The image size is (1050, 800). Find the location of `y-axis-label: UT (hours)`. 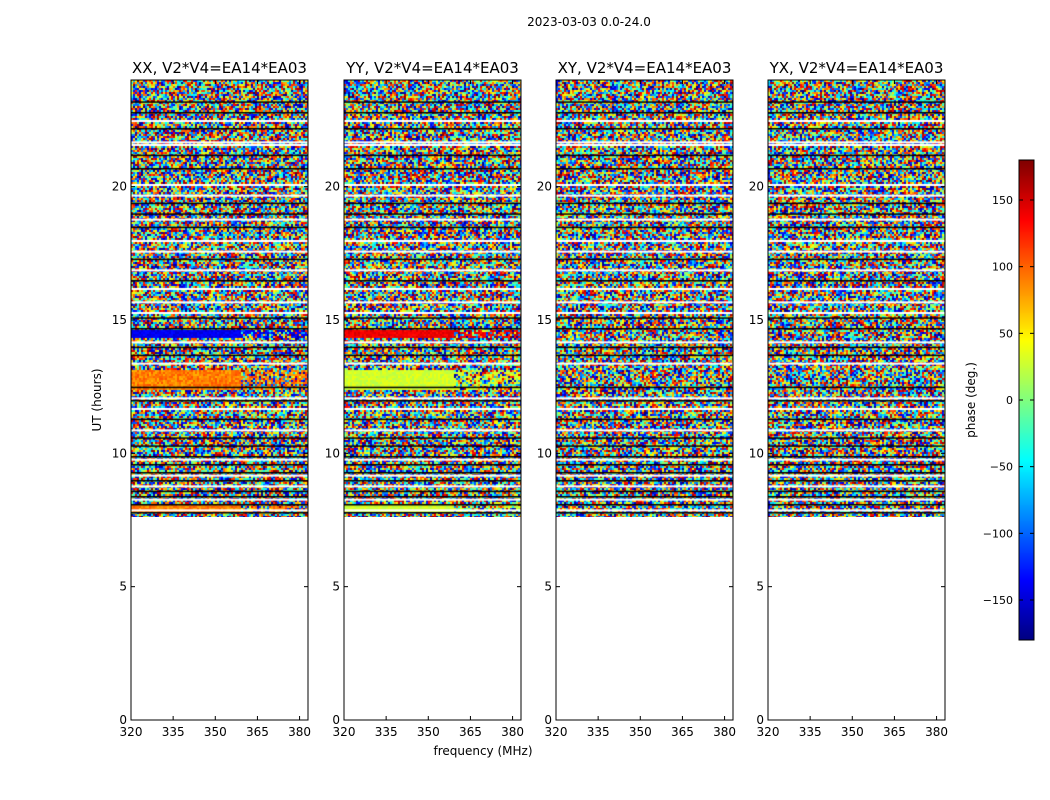

y-axis-label: UT (hours) is located at coordinates (97, 399).